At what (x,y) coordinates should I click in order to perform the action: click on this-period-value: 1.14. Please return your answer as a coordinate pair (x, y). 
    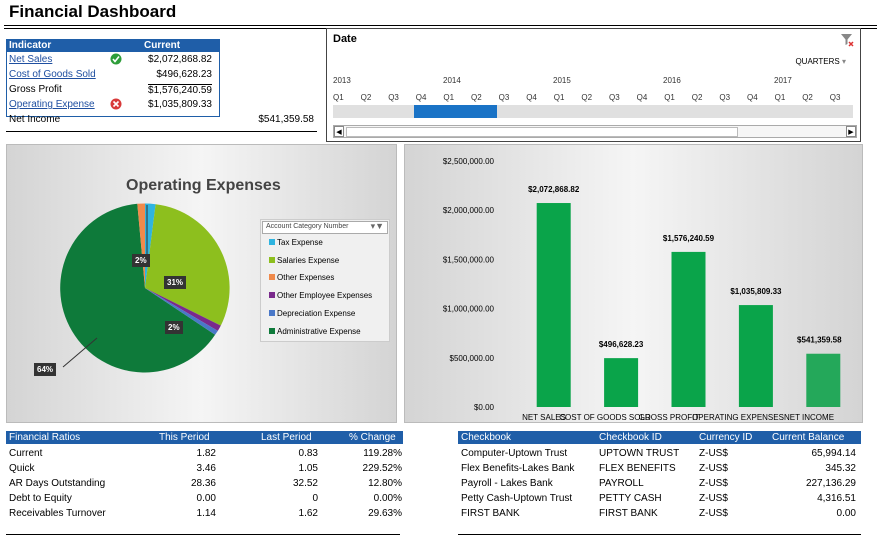
    Looking at the image, I should click on (206, 513).